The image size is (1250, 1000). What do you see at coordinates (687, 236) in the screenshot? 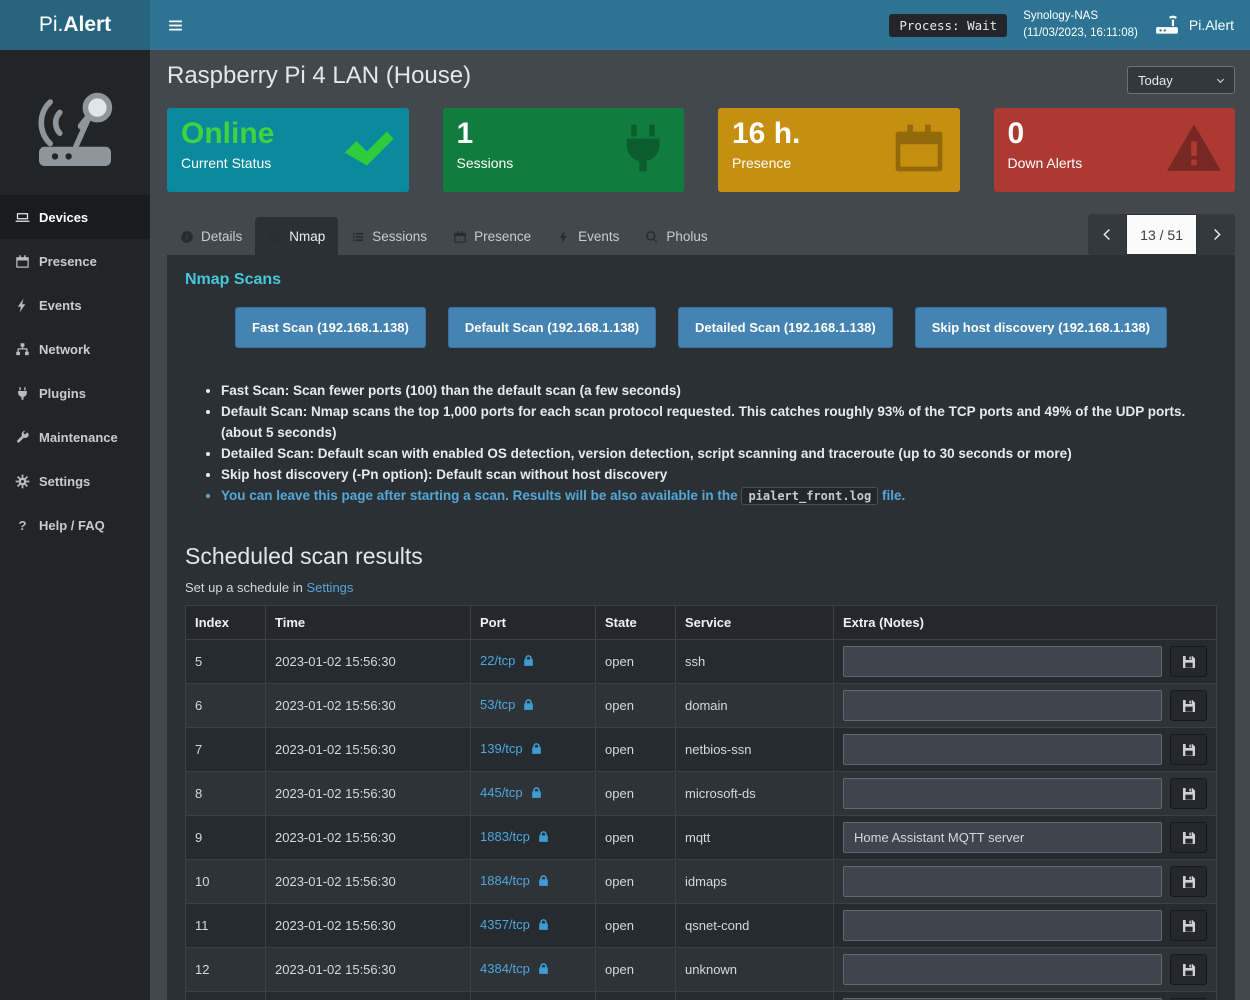
I see `tab-label: Pholus` at bounding box center [687, 236].